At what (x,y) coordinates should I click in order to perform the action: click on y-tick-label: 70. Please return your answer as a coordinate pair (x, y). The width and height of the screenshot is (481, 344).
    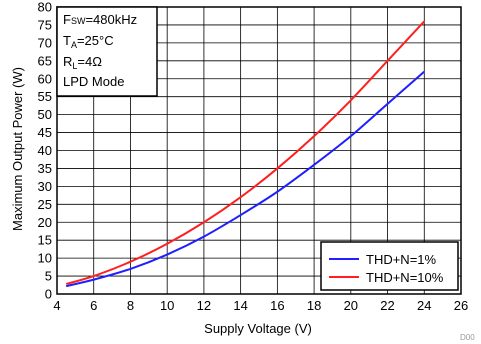
    Looking at the image, I should click on (45, 42).